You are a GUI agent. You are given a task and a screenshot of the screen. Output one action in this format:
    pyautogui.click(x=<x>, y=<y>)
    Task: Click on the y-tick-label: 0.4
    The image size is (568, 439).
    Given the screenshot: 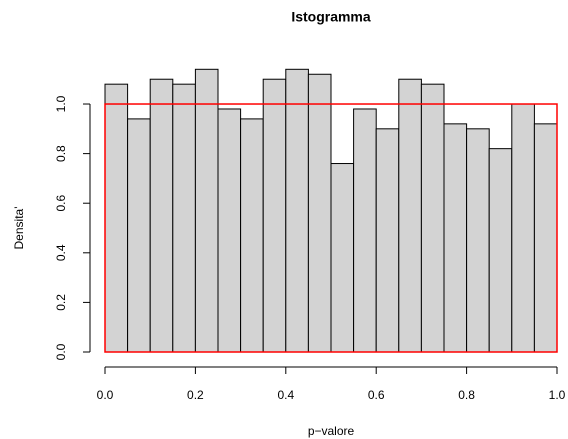 What is the action you would take?
    pyautogui.click(x=61, y=252)
    